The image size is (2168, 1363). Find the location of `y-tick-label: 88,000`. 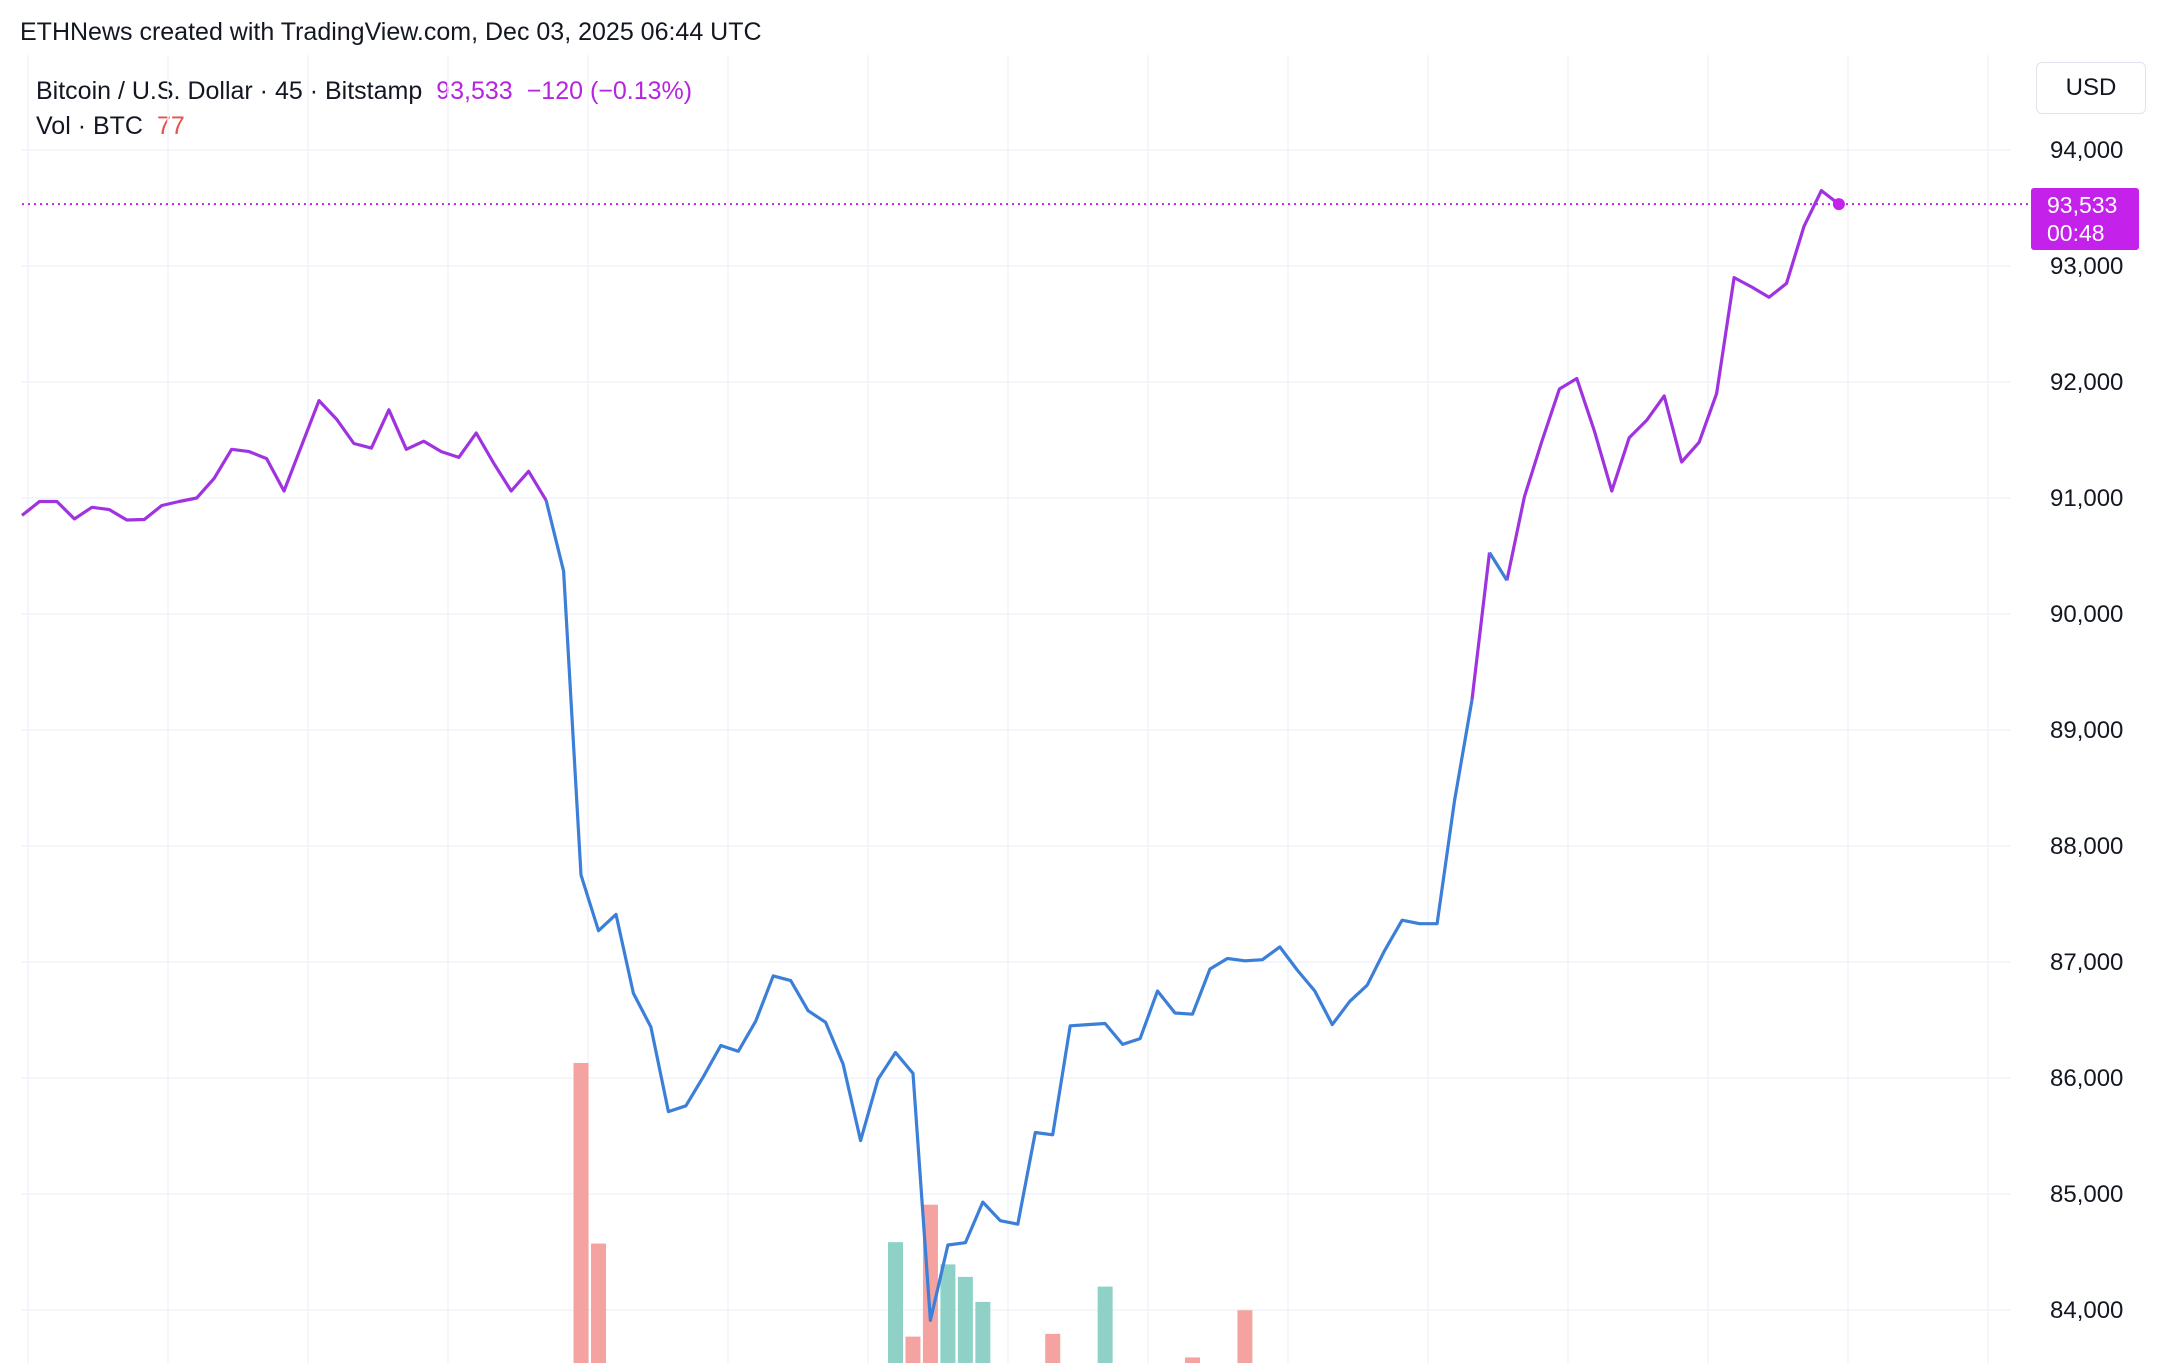

y-tick-label: 88,000 is located at coordinates (2086, 846).